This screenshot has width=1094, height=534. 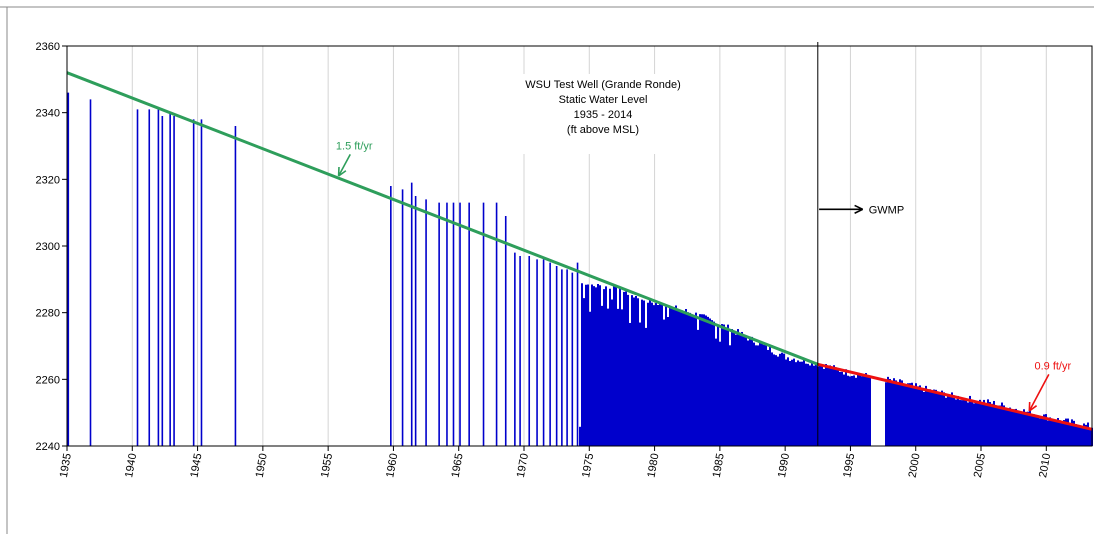 I want to click on x-tick-label: 1980, so click(x=653, y=465).